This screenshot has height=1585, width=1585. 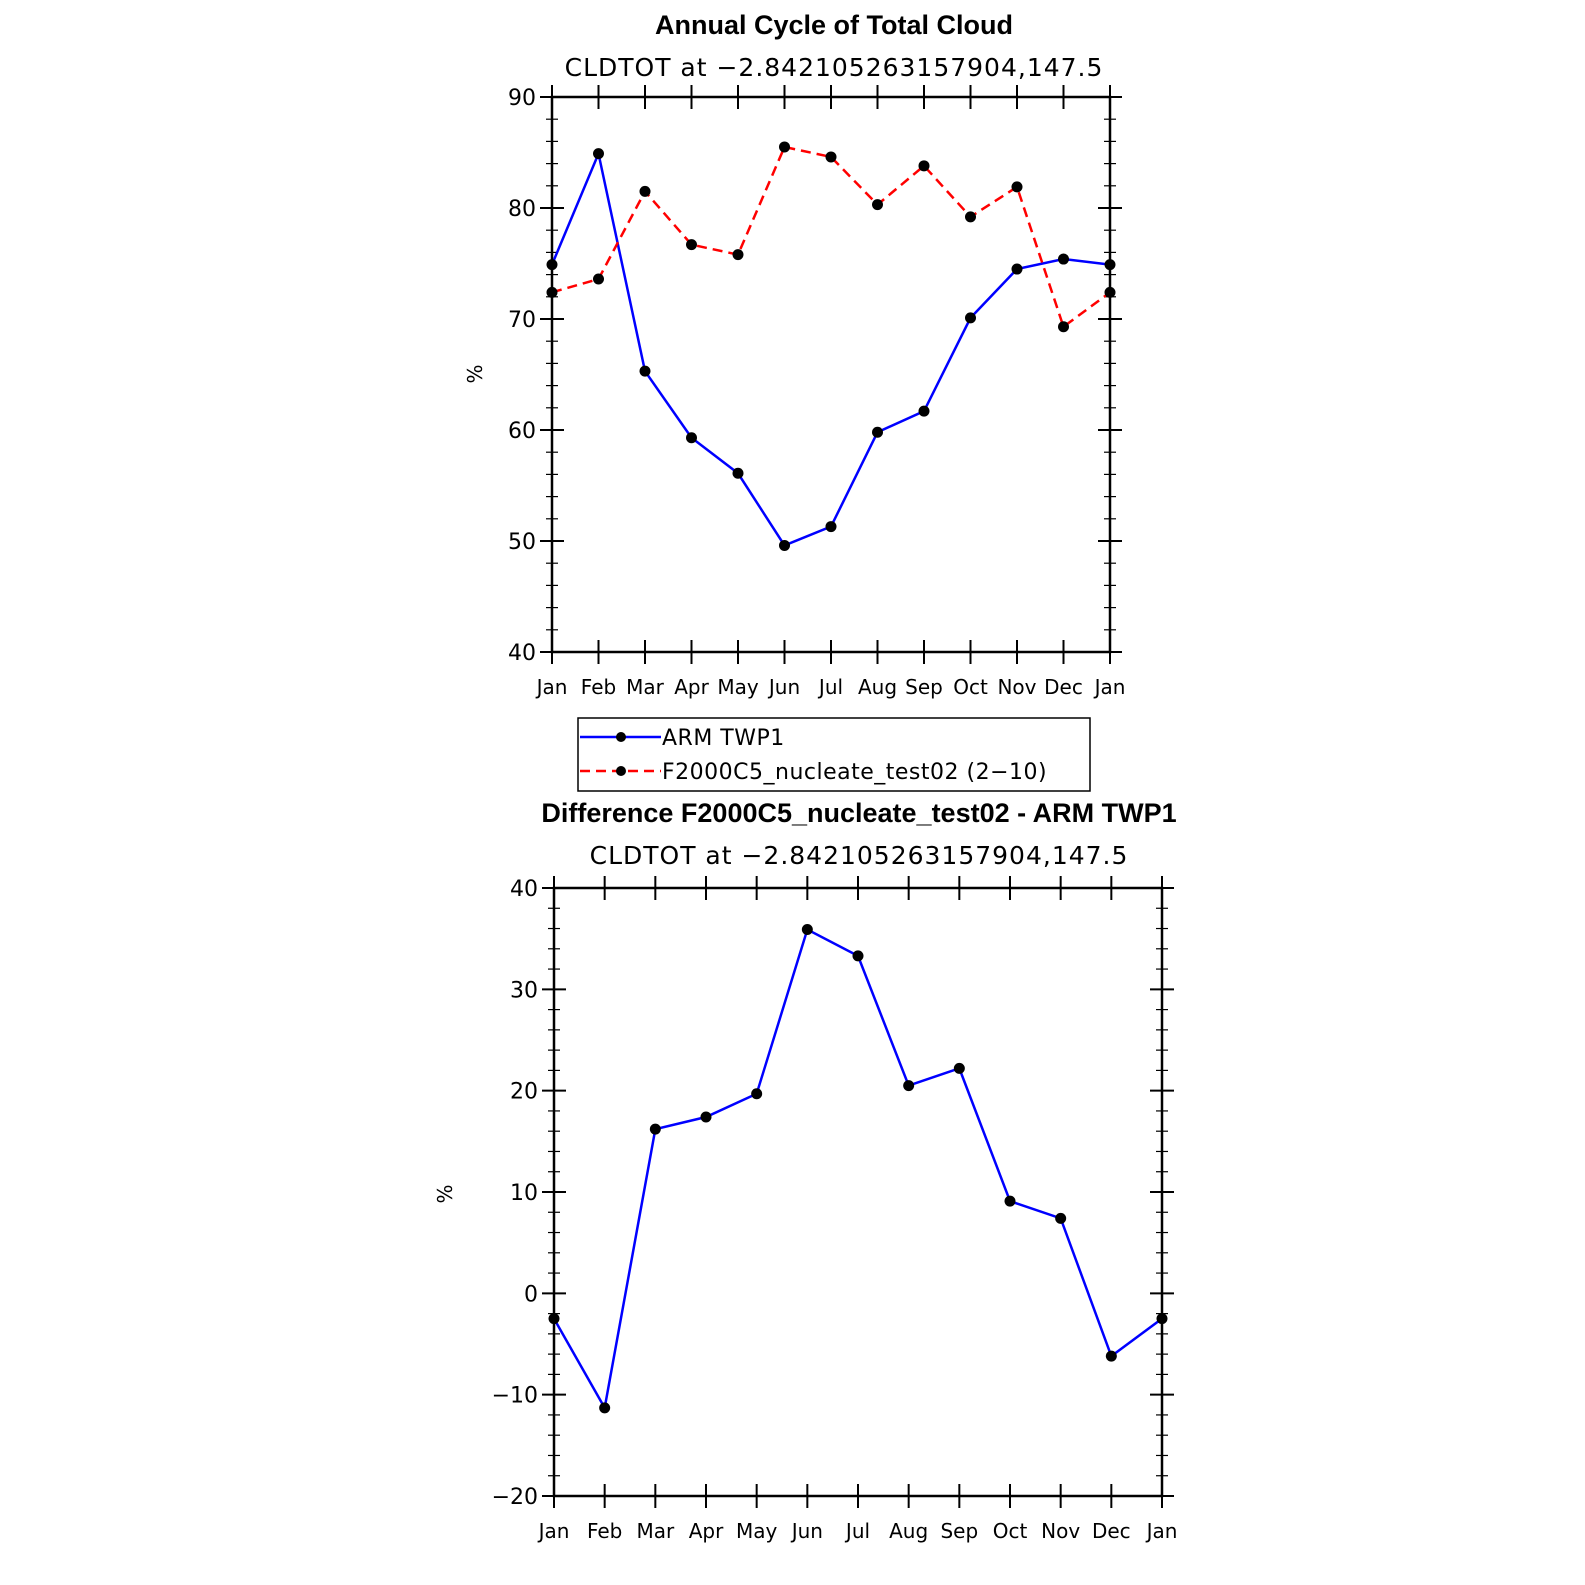 What do you see at coordinates (738, 687) in the screenshot?
I see `c1-xtick-label: May` at bounding box center [738, 687].